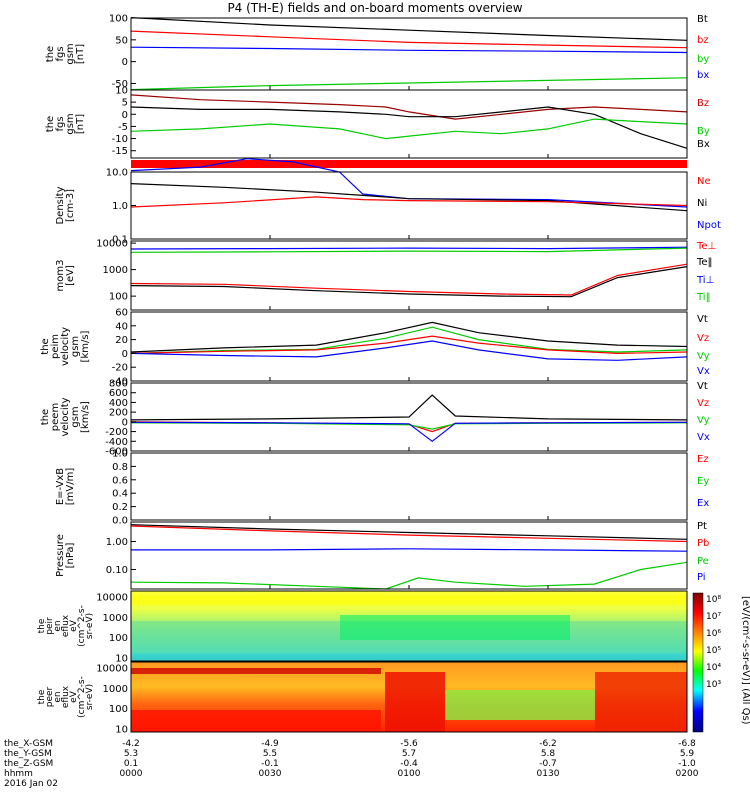 The width and height of the screenshot is (750, 800). What do you see at coordinates (701, 577) in the screenshot?
I see `legend-label: Pi` at bounding box center [701, 577].